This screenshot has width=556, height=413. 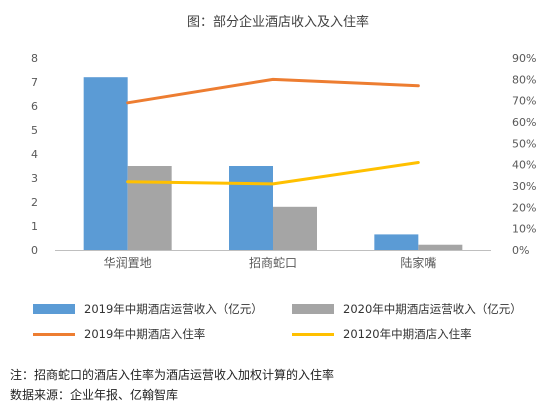 What do you see at coordinates (524, 58) in the screenshot?
I see `y-right-tick-label: 90%` at bounding box center [524, 58].